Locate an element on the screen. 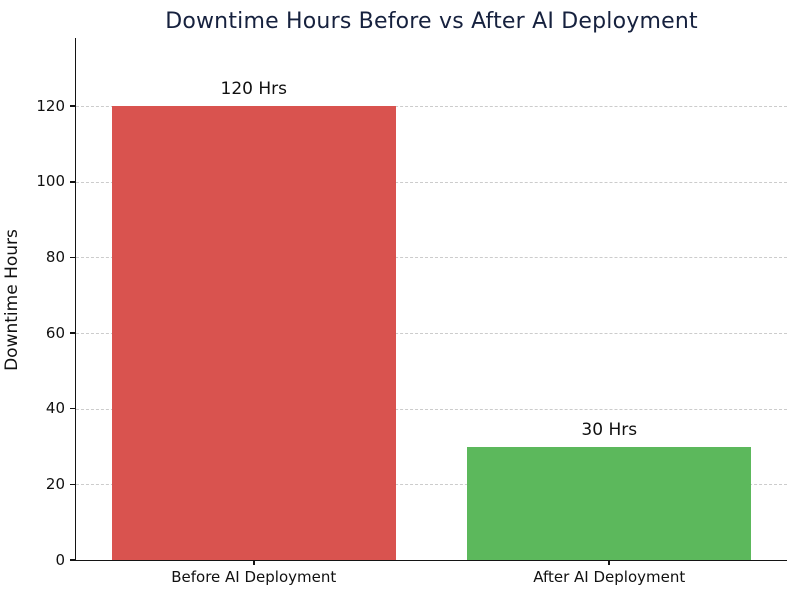 This screenshot has width=800, height=600. y-tick-label-40: 40 is located at coordinates (55, 408).